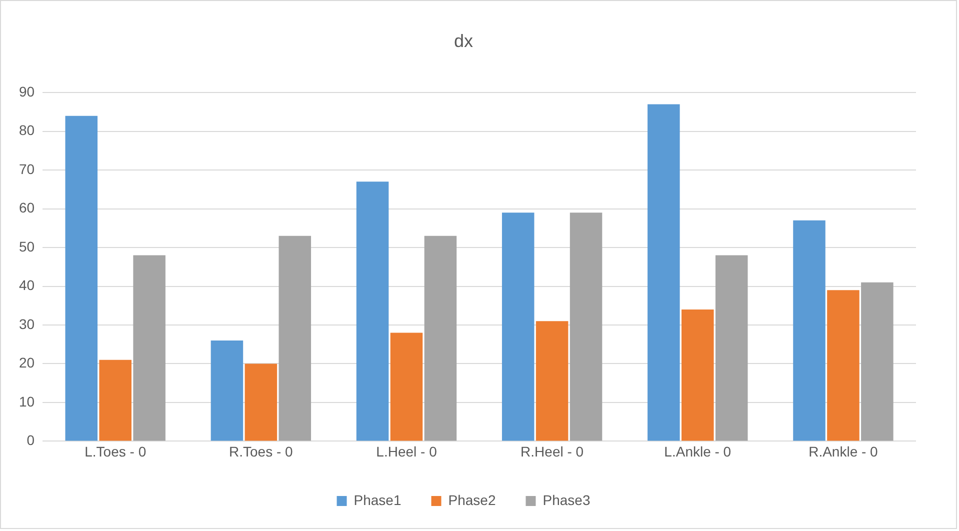 This screenshot has width=959, height=531. I want to click on x-tick-label: R.Ankle - 0, so click(843, 451).